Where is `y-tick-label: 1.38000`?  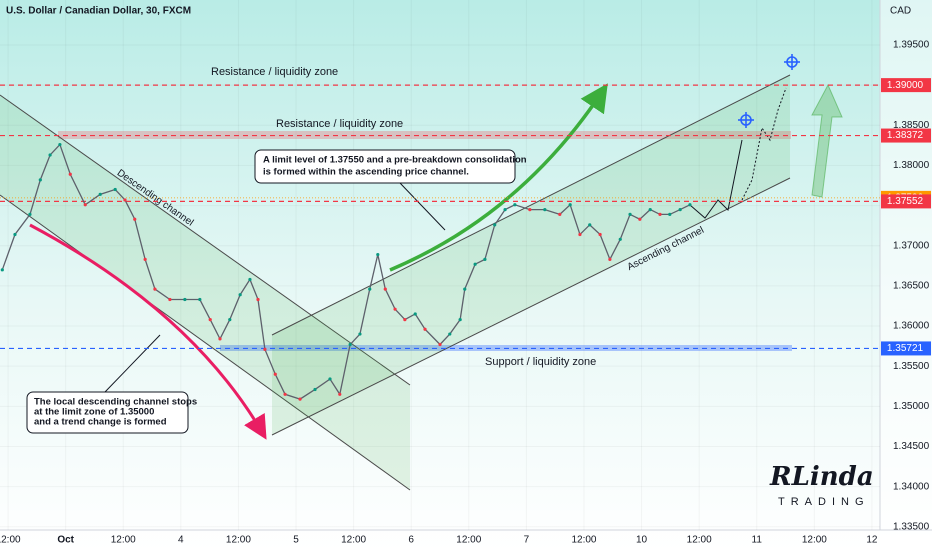
y-tick-label: 1.38000 is located at coordinates (911, 165).